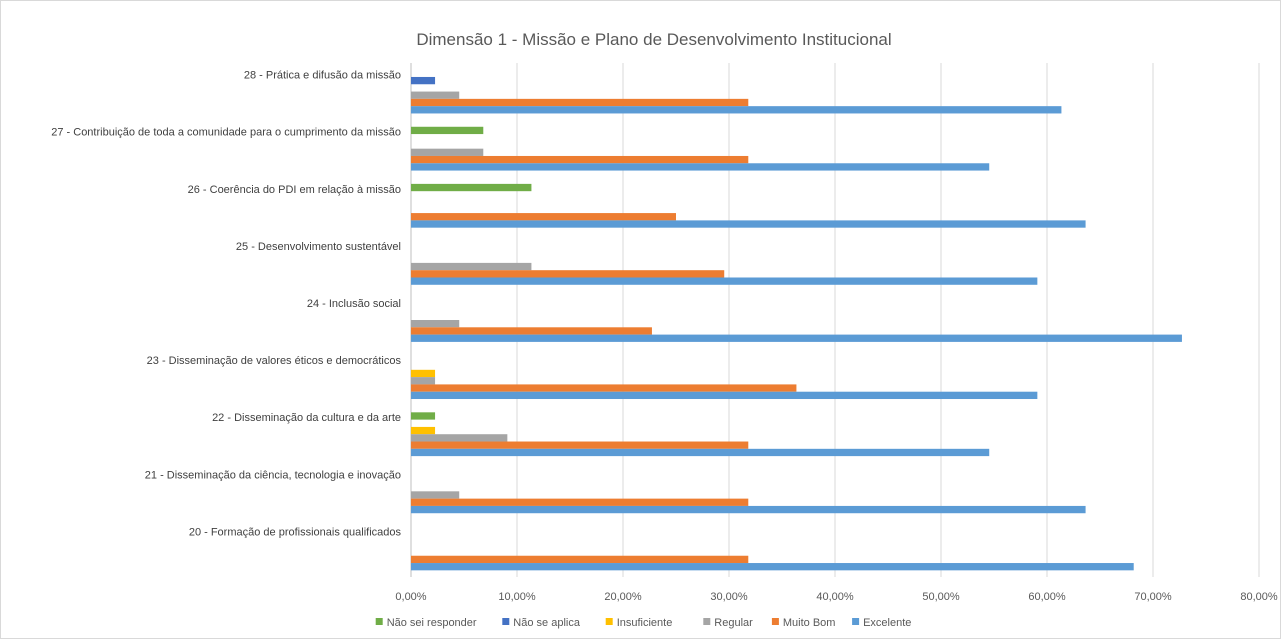 This screenshot has width=1281, height=639. I want to click on x-tick-label: 70,00%, so click(1153, 597).